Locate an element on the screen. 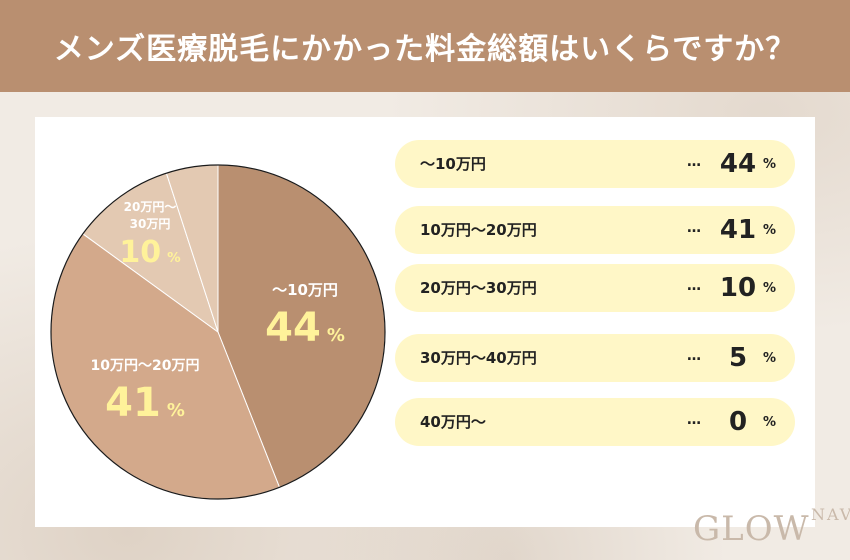 Image resolution: width=850 pixels, height=560 pixels. pie-label-2-pct: 10% is located at coordinates (150, 253).